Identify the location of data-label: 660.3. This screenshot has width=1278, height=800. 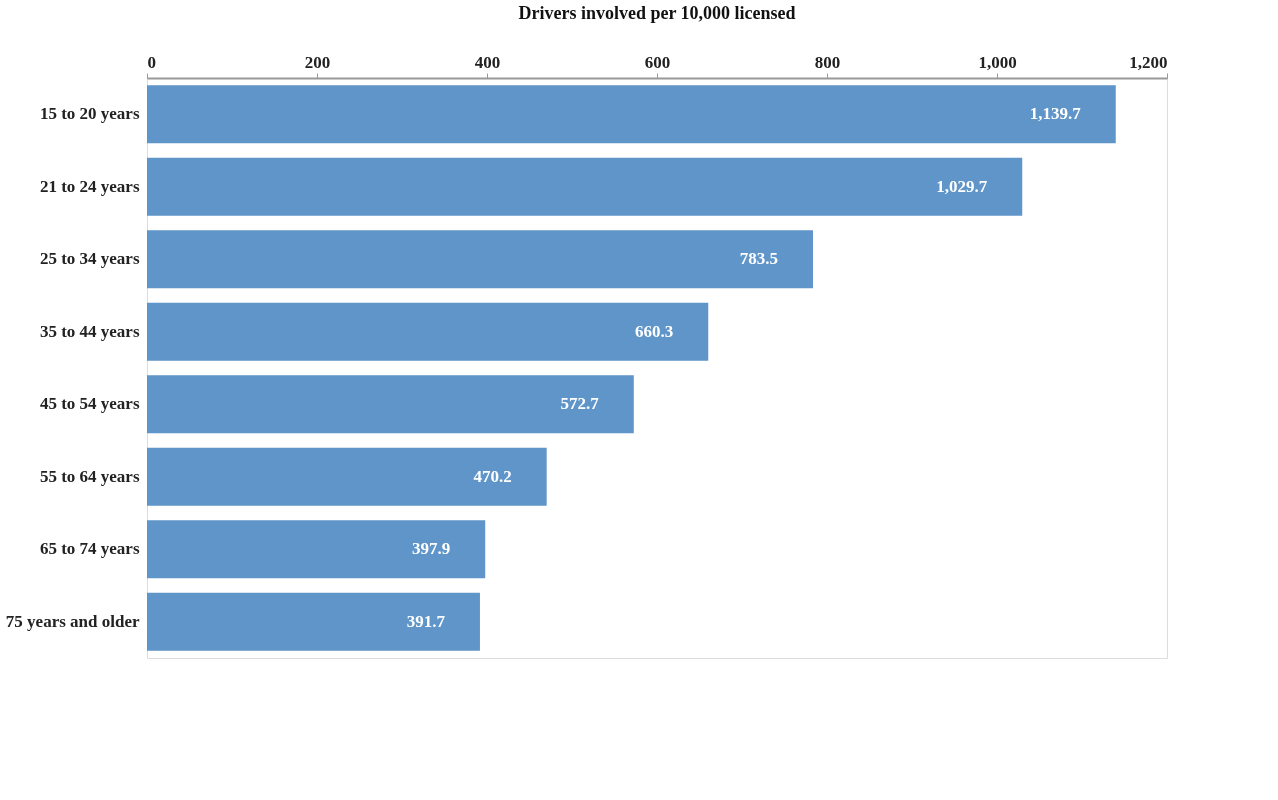
(654, 331).